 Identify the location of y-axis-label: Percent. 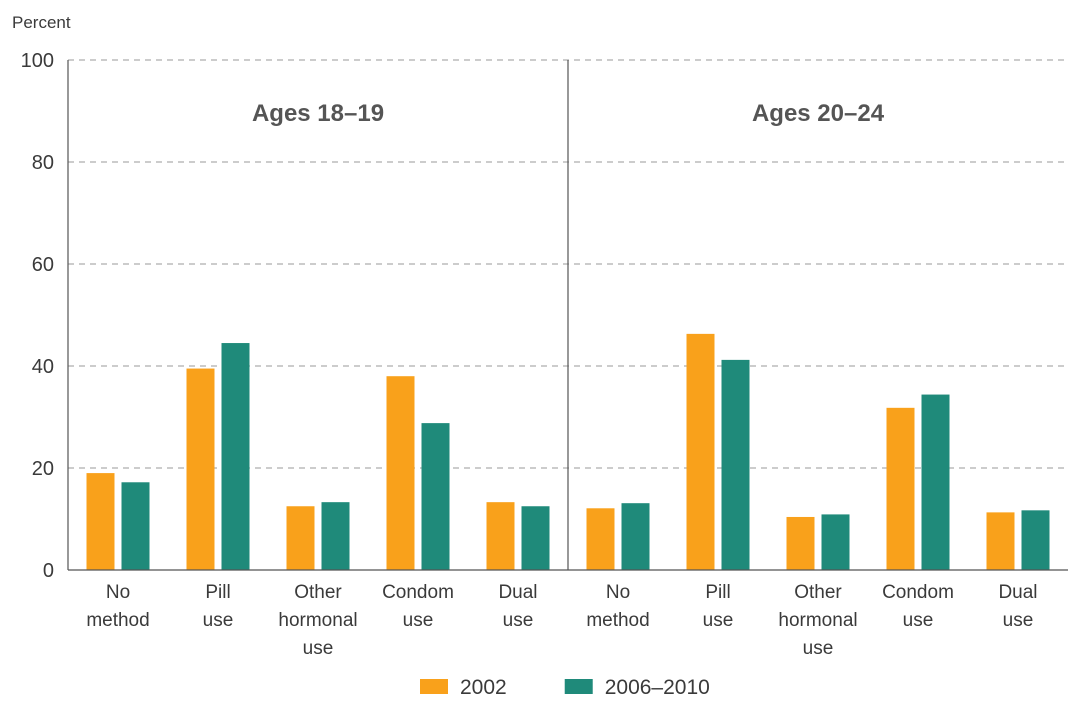
(41, 22).